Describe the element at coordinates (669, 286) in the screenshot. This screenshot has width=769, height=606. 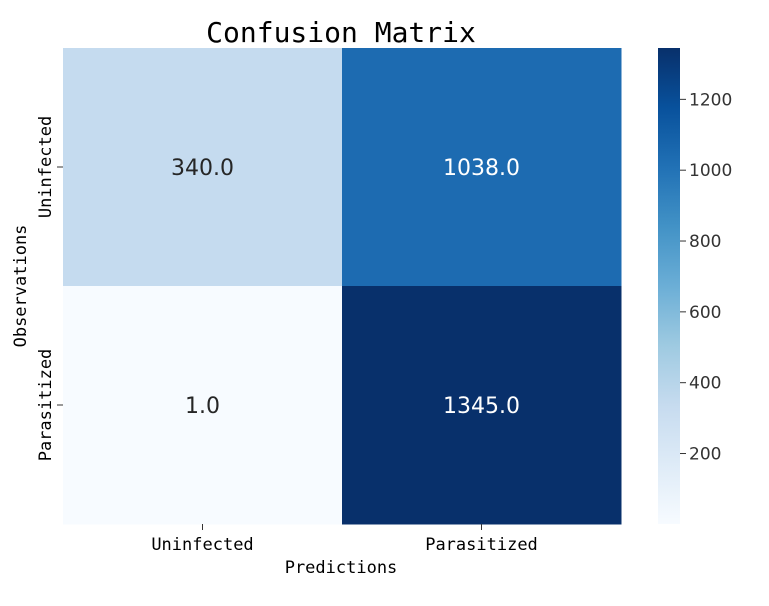
I see `colorbar-gradient` at that location.